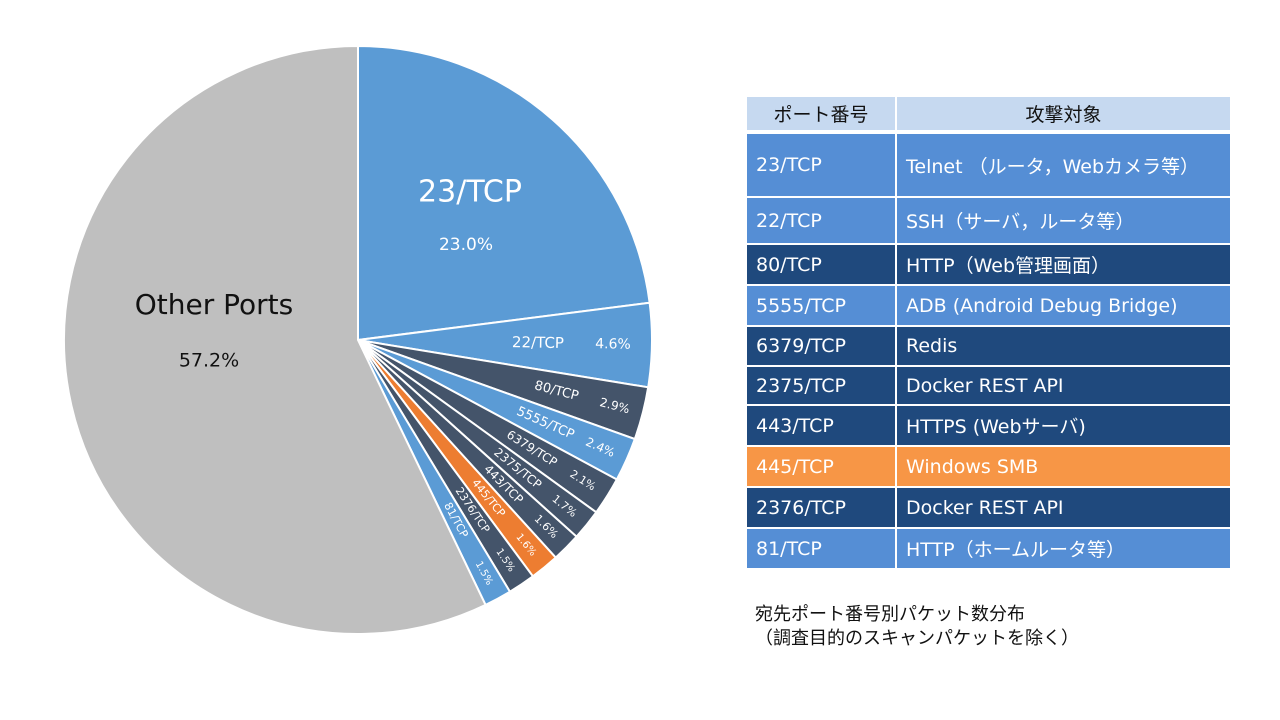  I want to click on table-row: 2376/TCP Docker REST API, so click(988, 507).